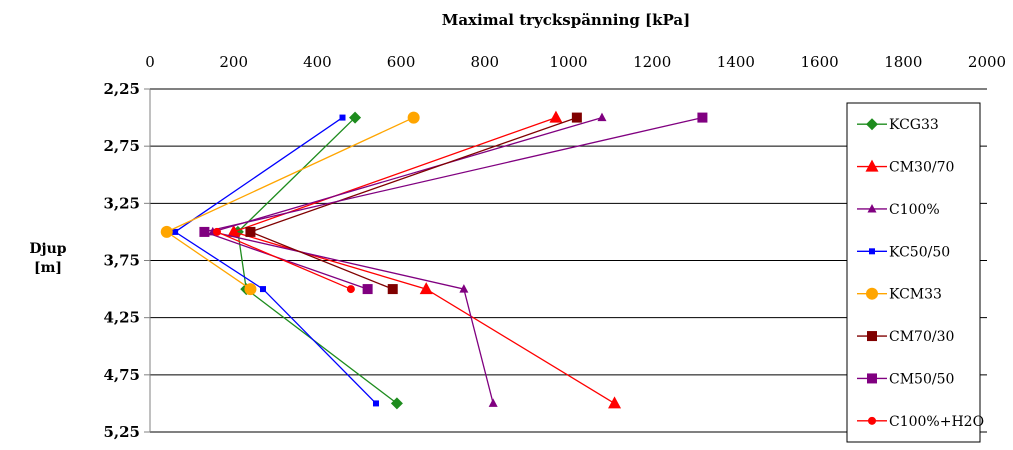 The image size is (1013, 450). Describe the element at coordinates (121, 203) in the screenshot. I see `y-tick-label: 3,25` at that location.